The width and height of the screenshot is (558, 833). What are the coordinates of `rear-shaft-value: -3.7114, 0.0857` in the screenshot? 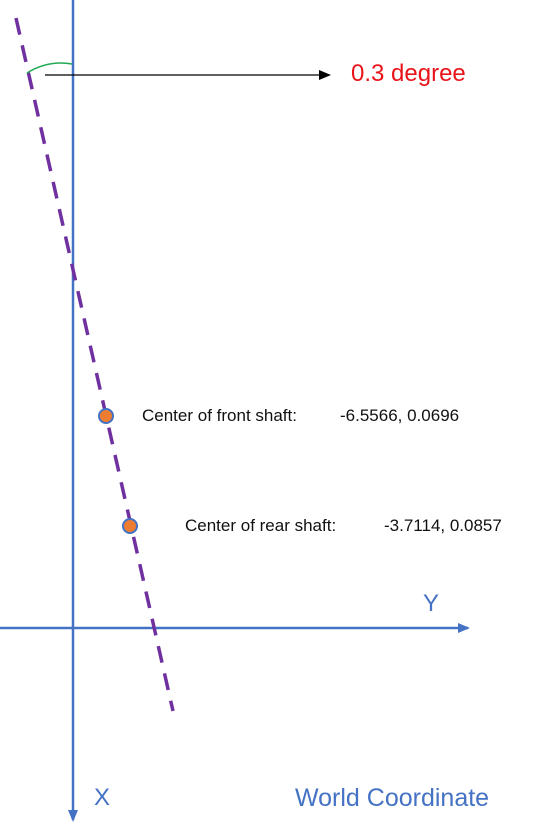 It's located at (443, 525).